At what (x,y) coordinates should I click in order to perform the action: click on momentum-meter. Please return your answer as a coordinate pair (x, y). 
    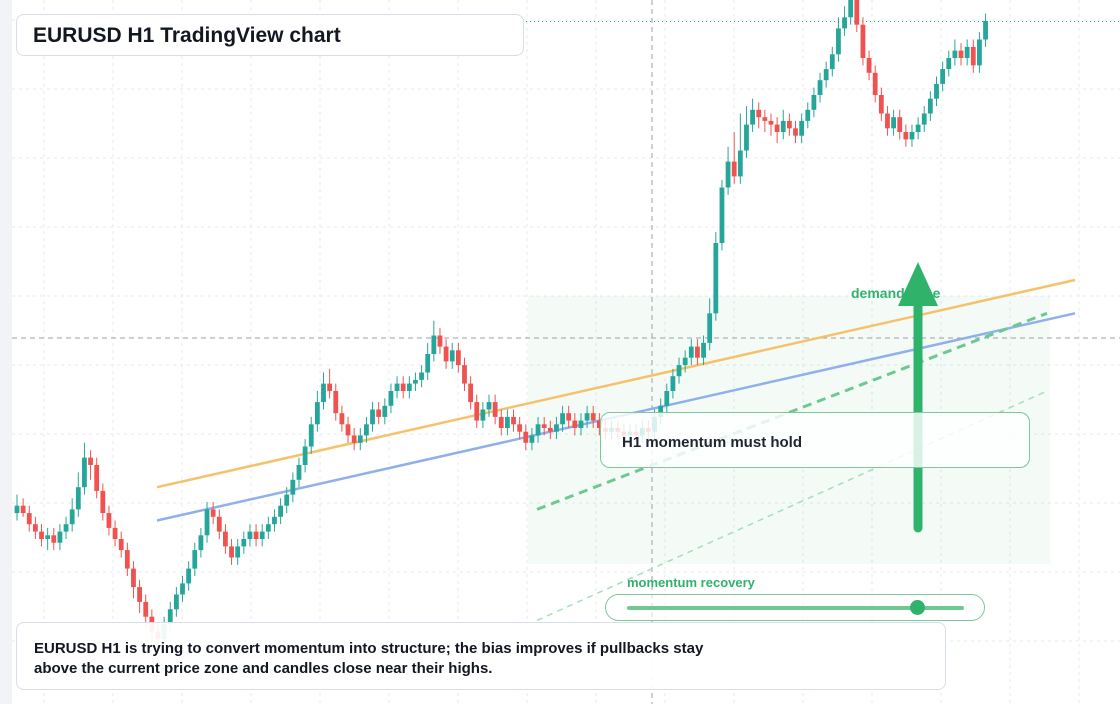
    Looking at the image, I should click on (795, 607).